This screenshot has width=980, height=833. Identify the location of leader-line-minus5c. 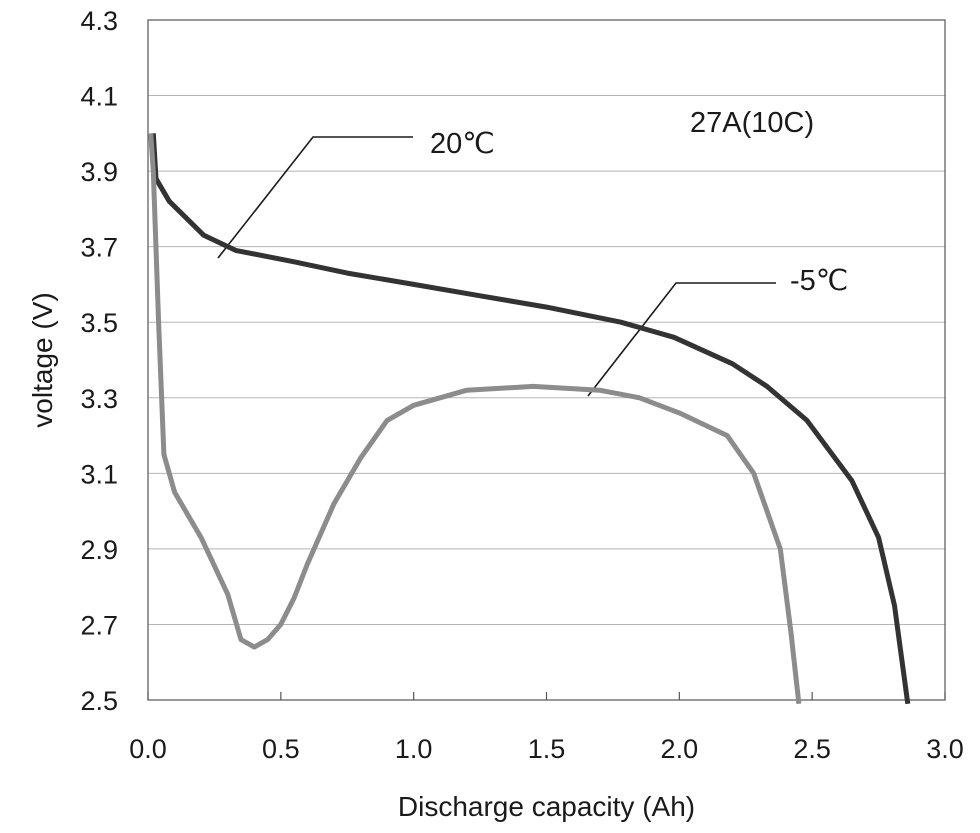
(681, 339).